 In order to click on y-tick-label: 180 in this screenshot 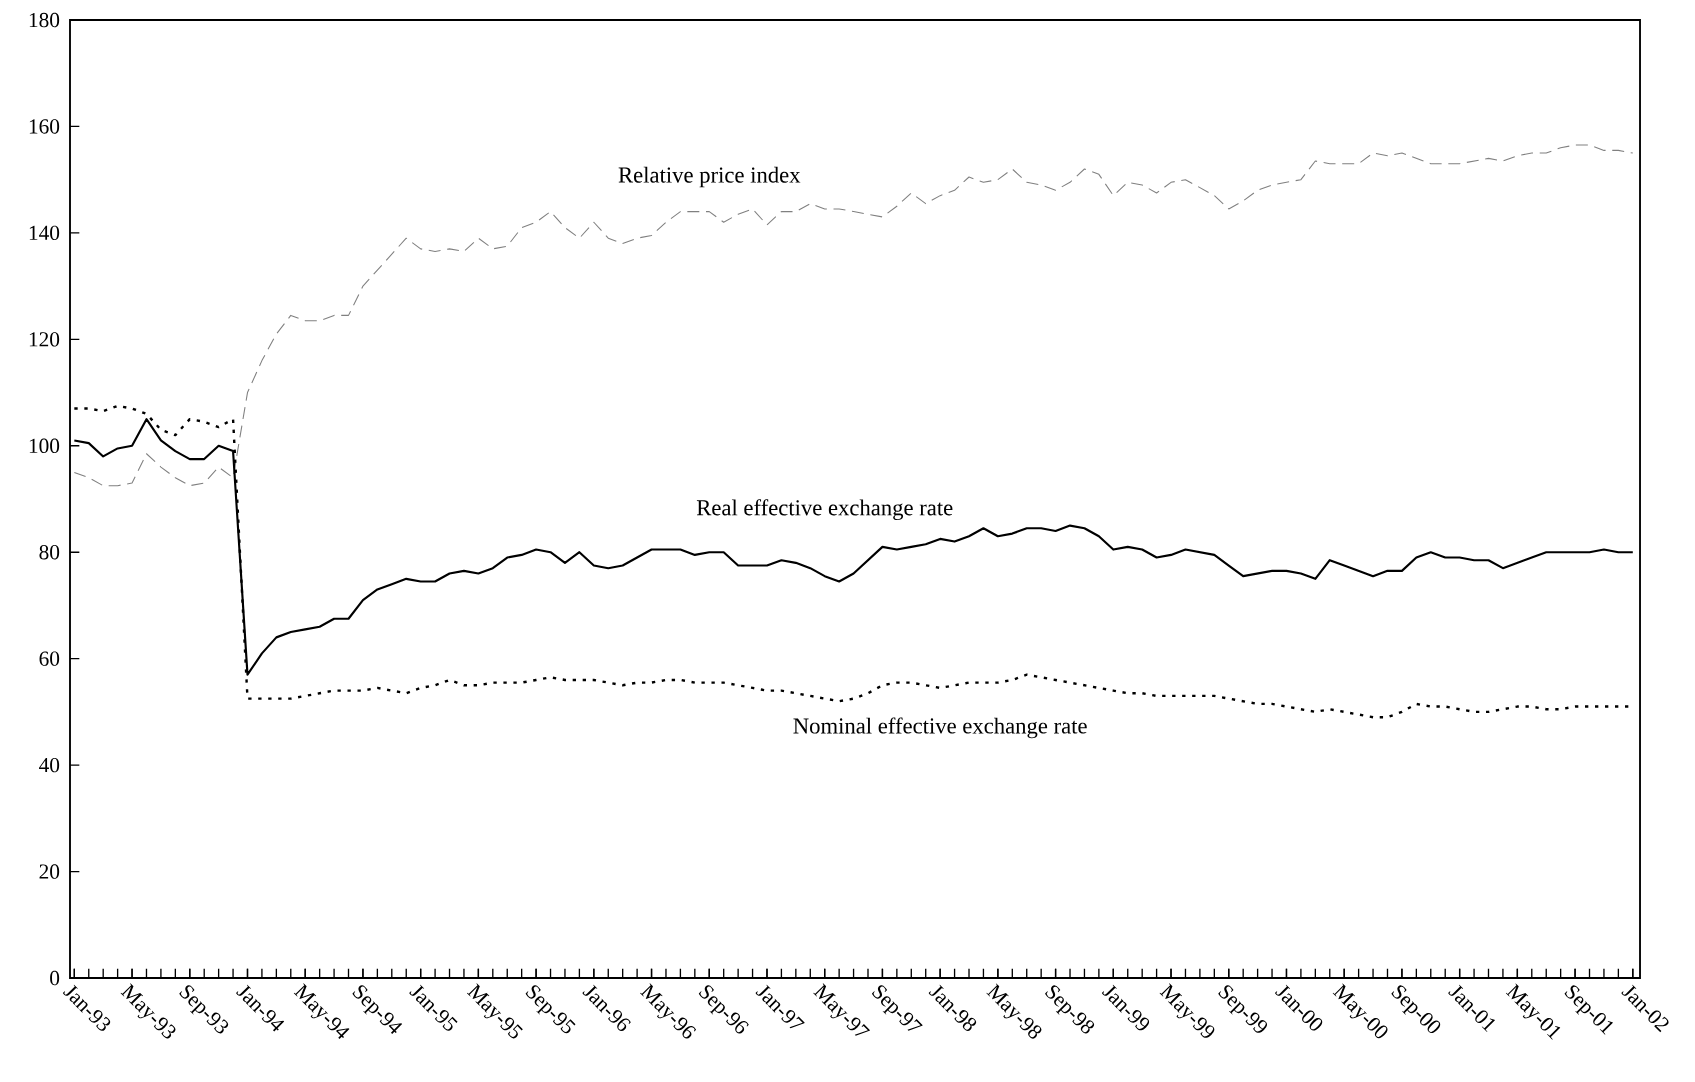, I will do `click(44, 20)`.